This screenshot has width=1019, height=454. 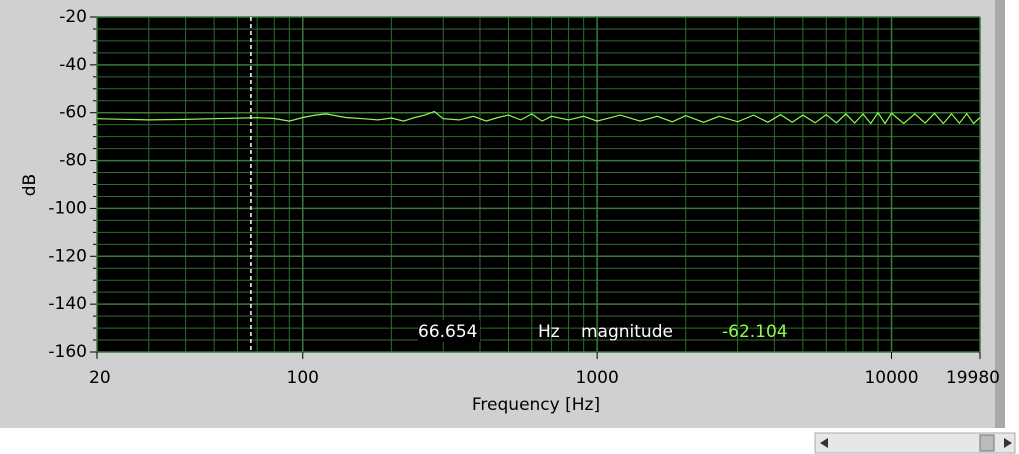 I want to click on x-axis-label: Frequency [Hz], so click(x=536, y=405).